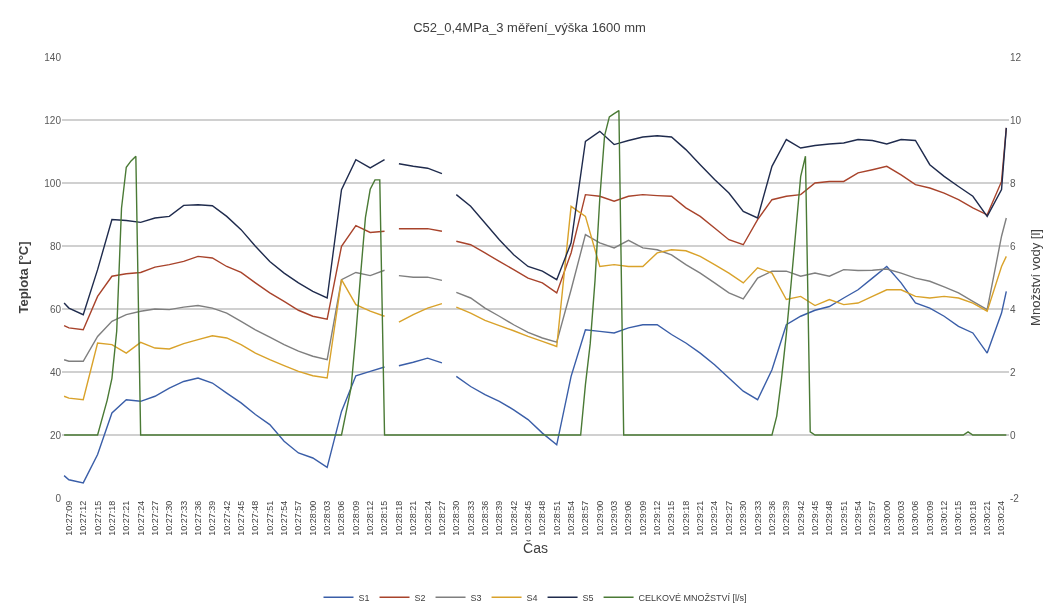 The image size is (1059, 610). I want to click on x-tick-label: 10:27:39, so click(212, 518).